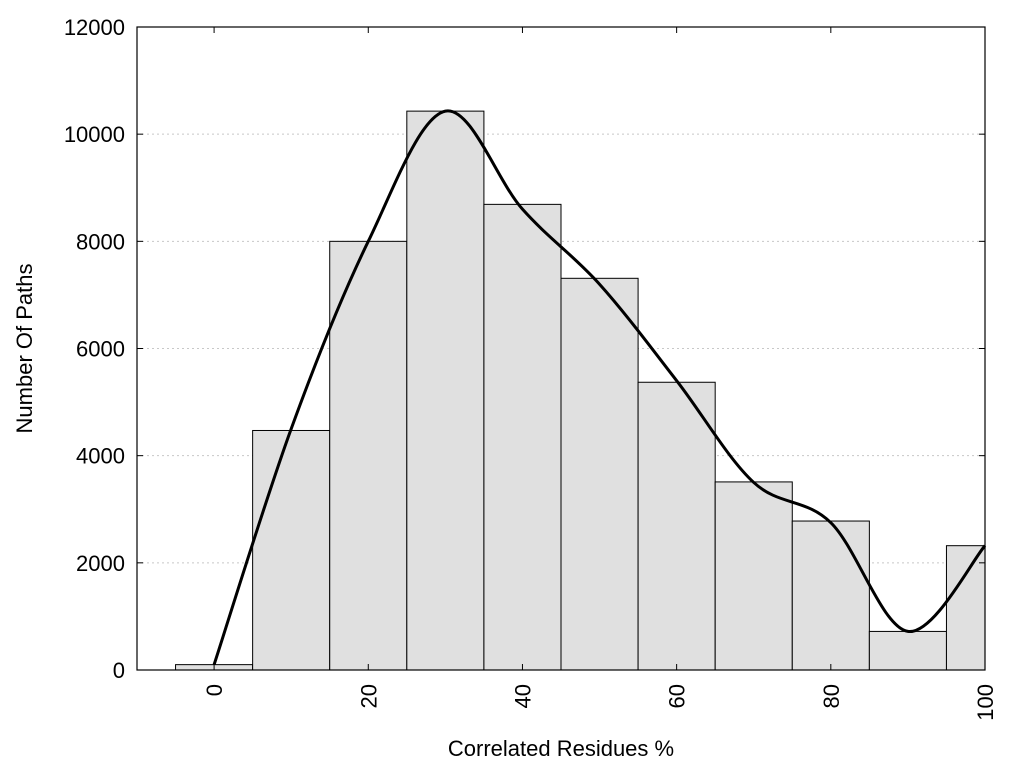 The height and width of the screenshot is (768, 1024). What do you see at coordinates (100, 456) in the screenshot?
I see `y-tick-label: 4000` at bounding box center [100, 456].